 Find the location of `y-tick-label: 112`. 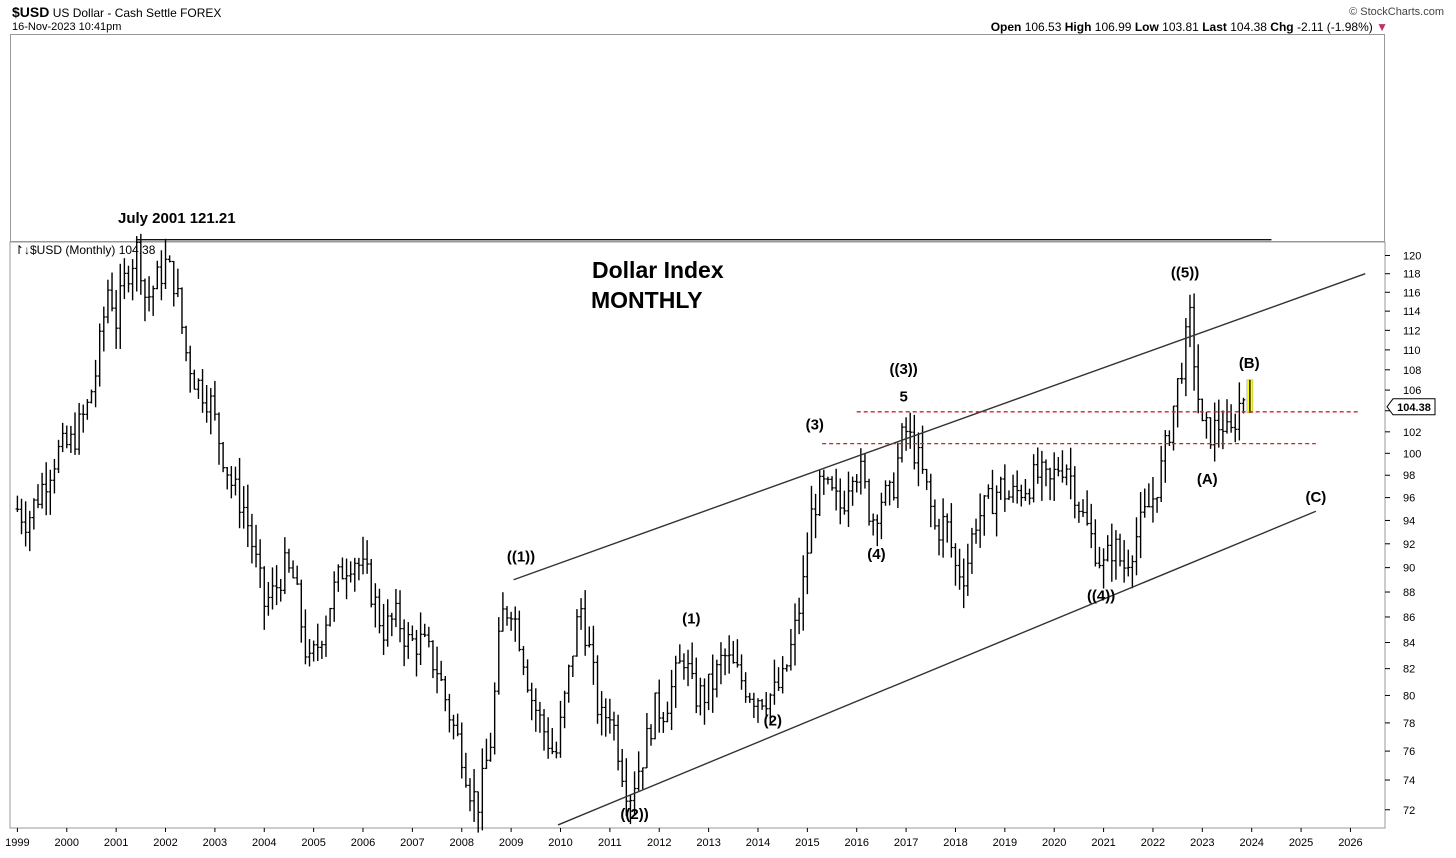

y-tick-label: 112 is located at coordinates (1412, 331).